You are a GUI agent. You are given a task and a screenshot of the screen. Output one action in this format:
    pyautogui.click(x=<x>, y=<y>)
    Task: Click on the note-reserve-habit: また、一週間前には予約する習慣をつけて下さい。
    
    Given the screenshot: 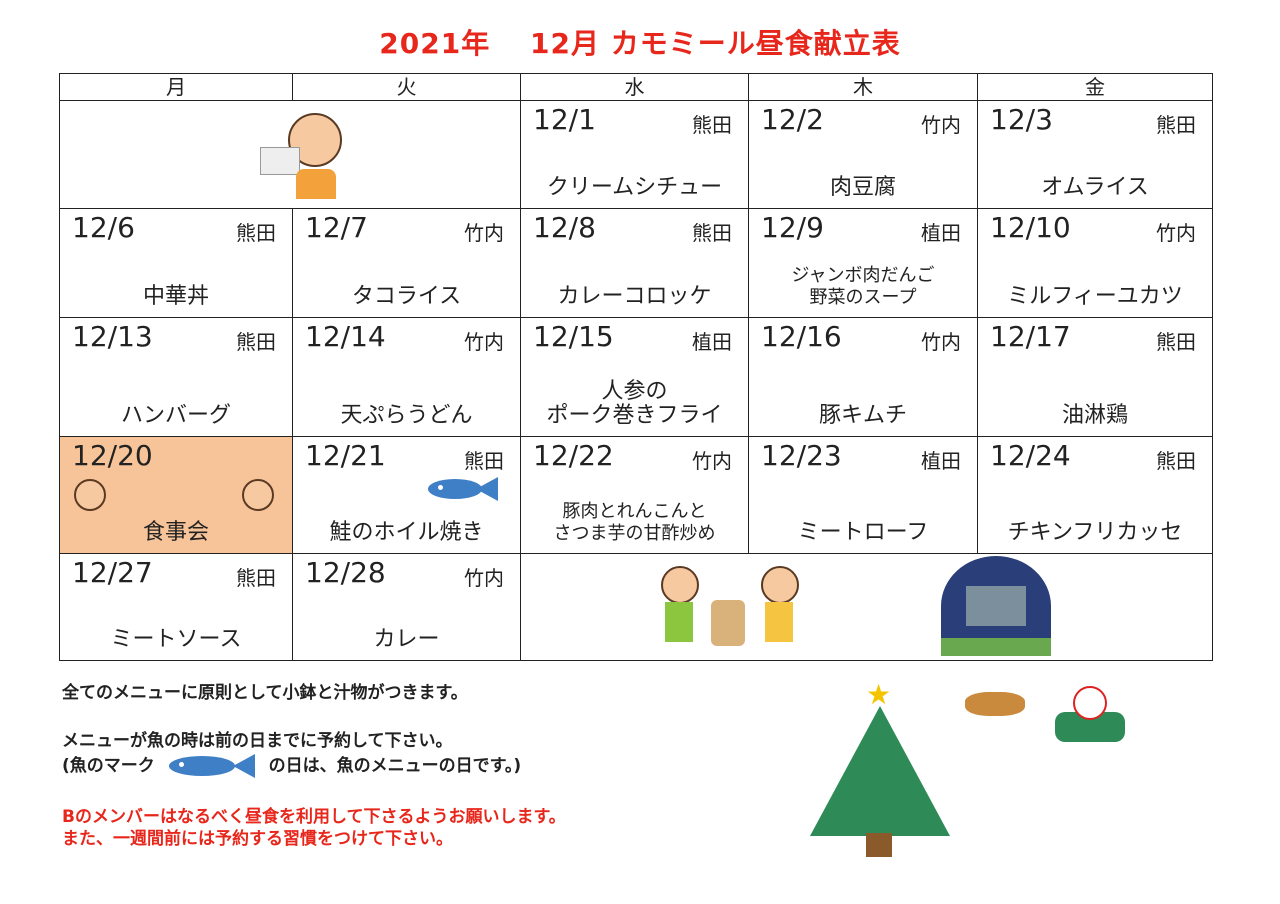 What is the action you would take?
    pyautogui.click(x=257, y=839)
    